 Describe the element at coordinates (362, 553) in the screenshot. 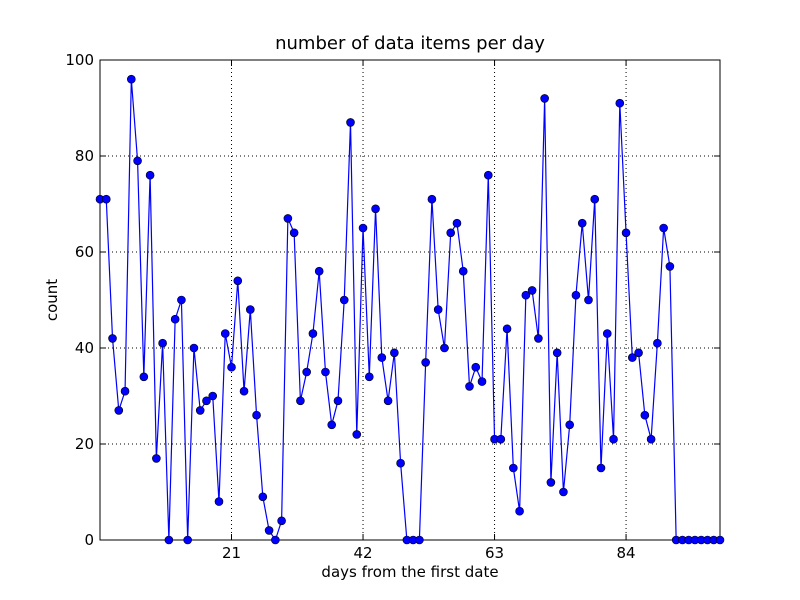

I see `x-tick-label: 42` at that location.